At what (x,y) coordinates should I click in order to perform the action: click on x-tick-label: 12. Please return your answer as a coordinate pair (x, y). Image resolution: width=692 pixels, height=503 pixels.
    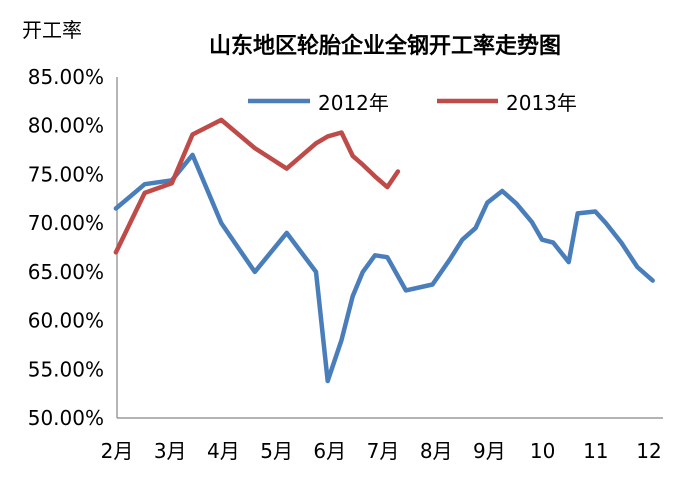
    Looking at the image, I should click on (648, 451).